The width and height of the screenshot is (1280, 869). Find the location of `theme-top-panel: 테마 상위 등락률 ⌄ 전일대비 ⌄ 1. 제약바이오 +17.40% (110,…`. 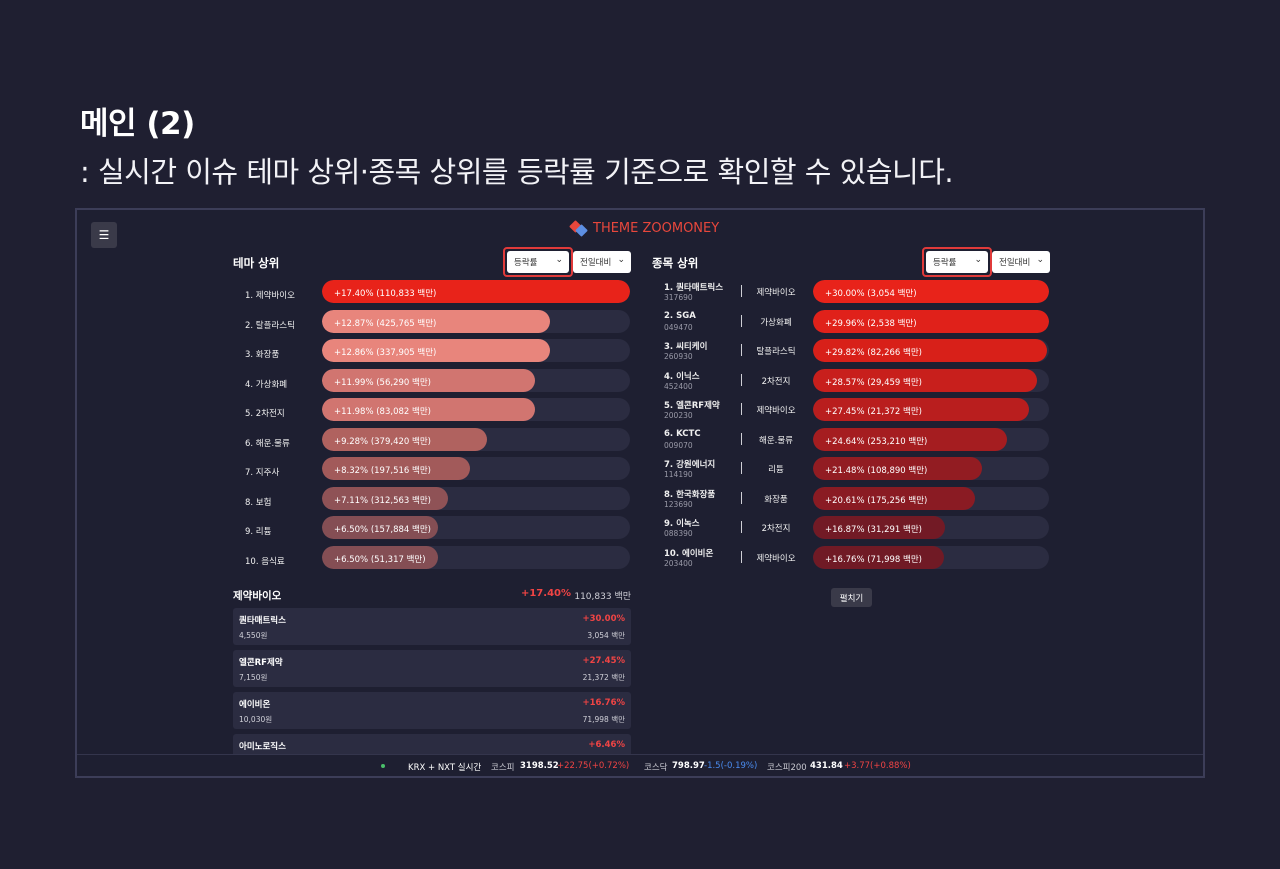

theme-top-panel: 테마 상위 등락률 ⌄ 전일대비 ⌄ 1. 제약바이오 +17.40% (110,… is located at coordinates (432, 411).